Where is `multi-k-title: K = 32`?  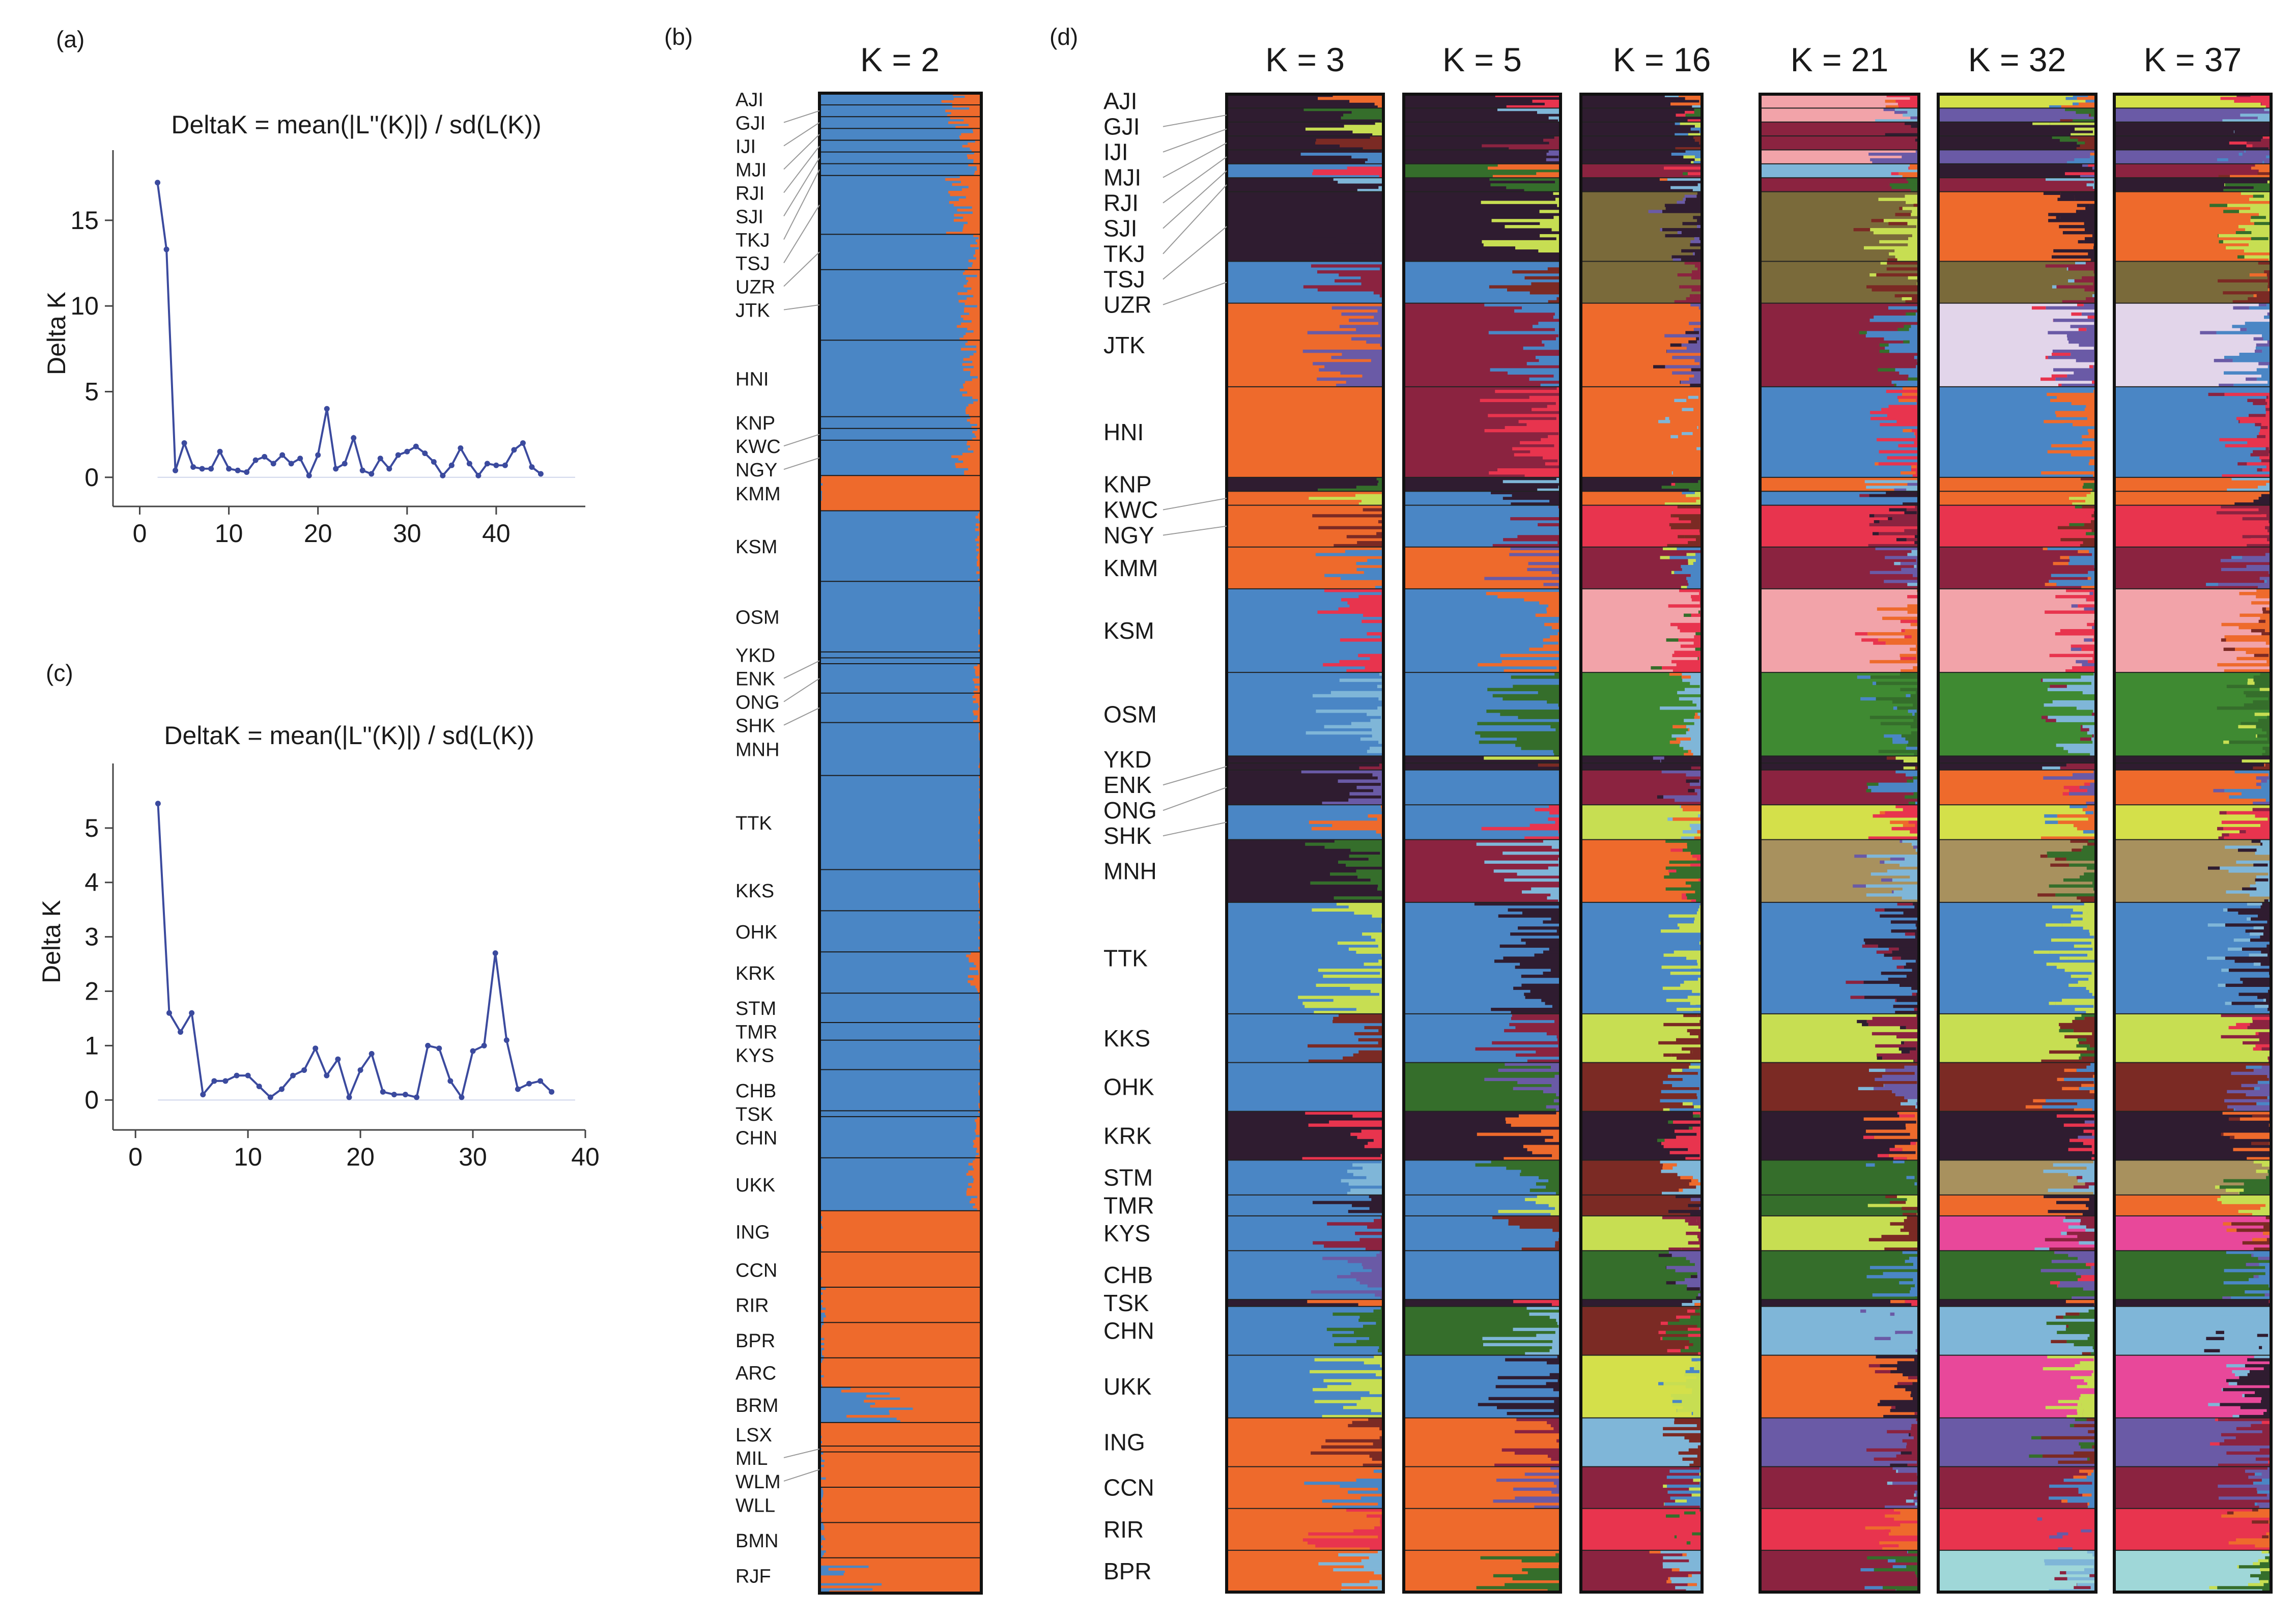 multi-k-title: K = 32 is located at coordinates (2017, 59).